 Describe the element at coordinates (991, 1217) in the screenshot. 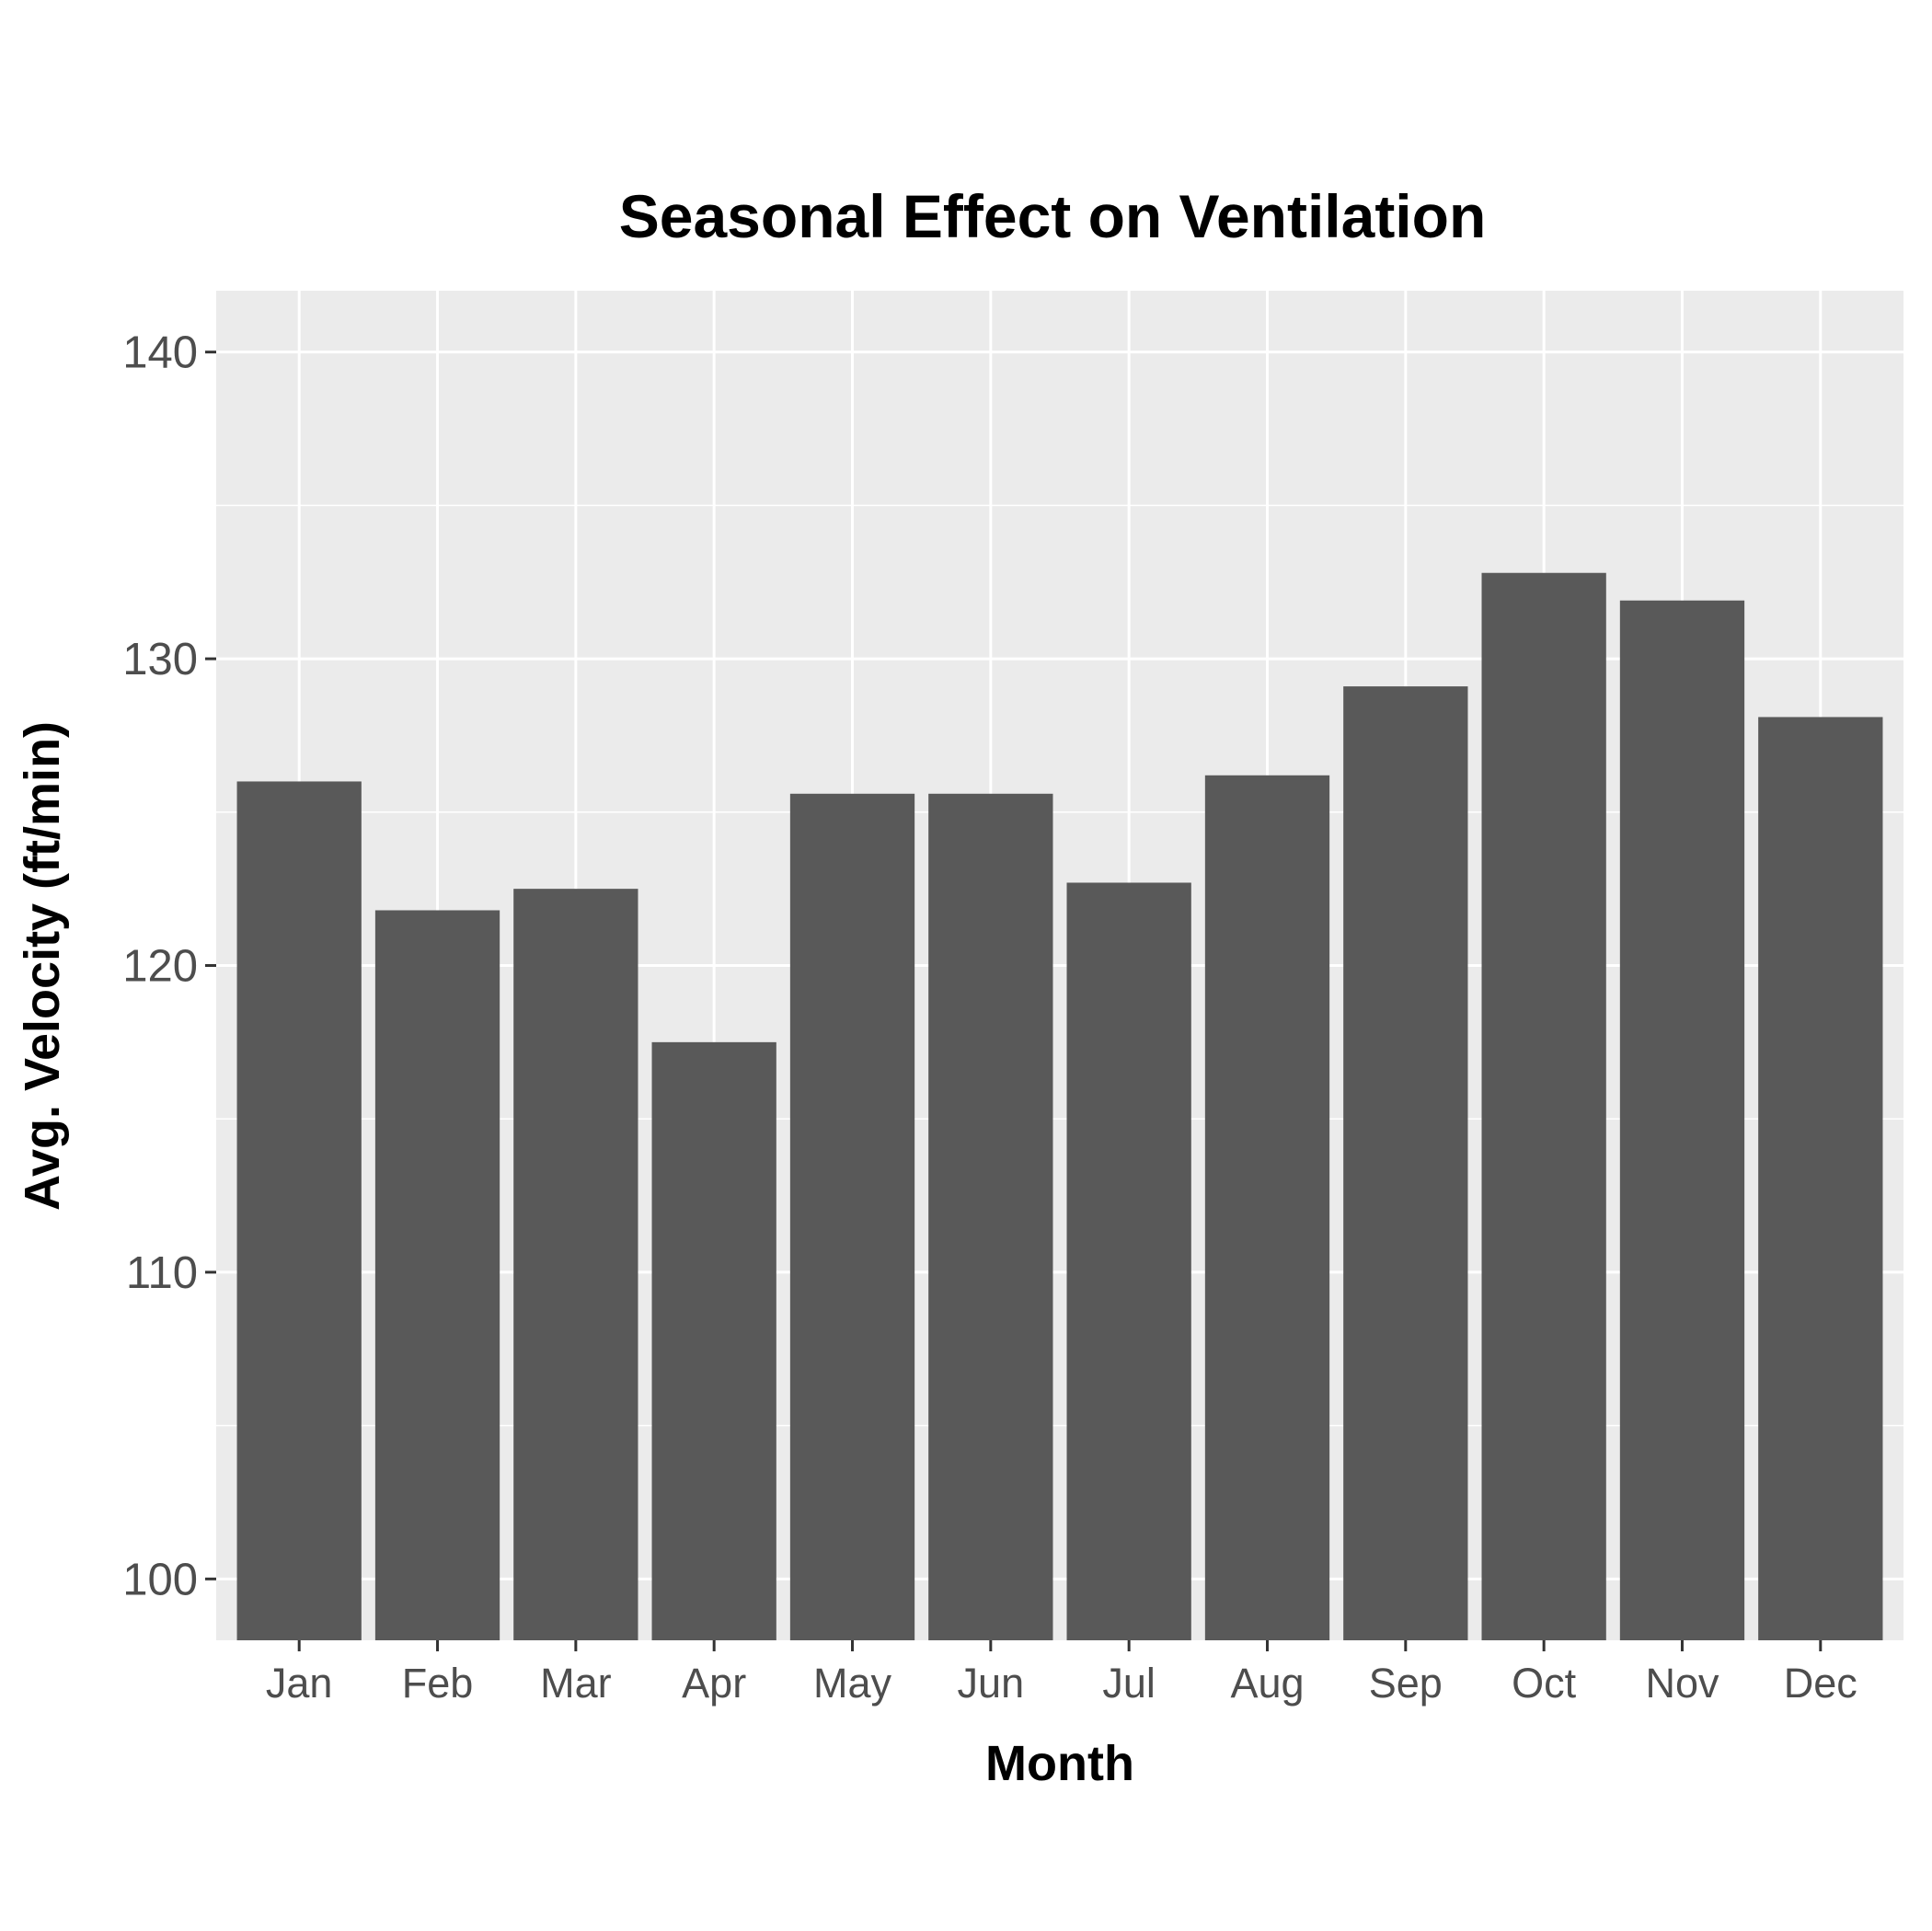

I see `bar-jun` at that location.